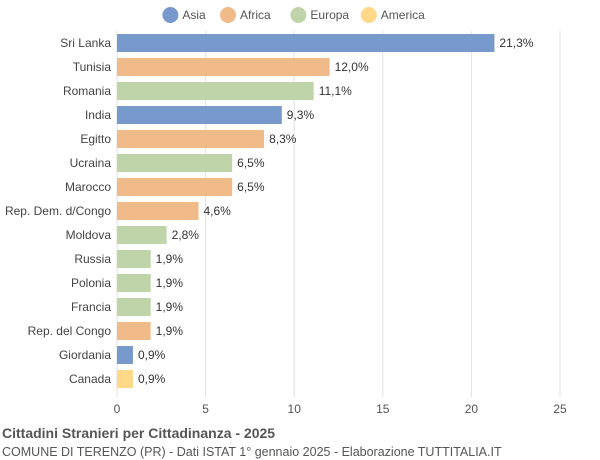 Image resolution: width=600 pixels, height=460 pixels. I want to click on bar-row: Francia 1,9%, so click(127, 307).